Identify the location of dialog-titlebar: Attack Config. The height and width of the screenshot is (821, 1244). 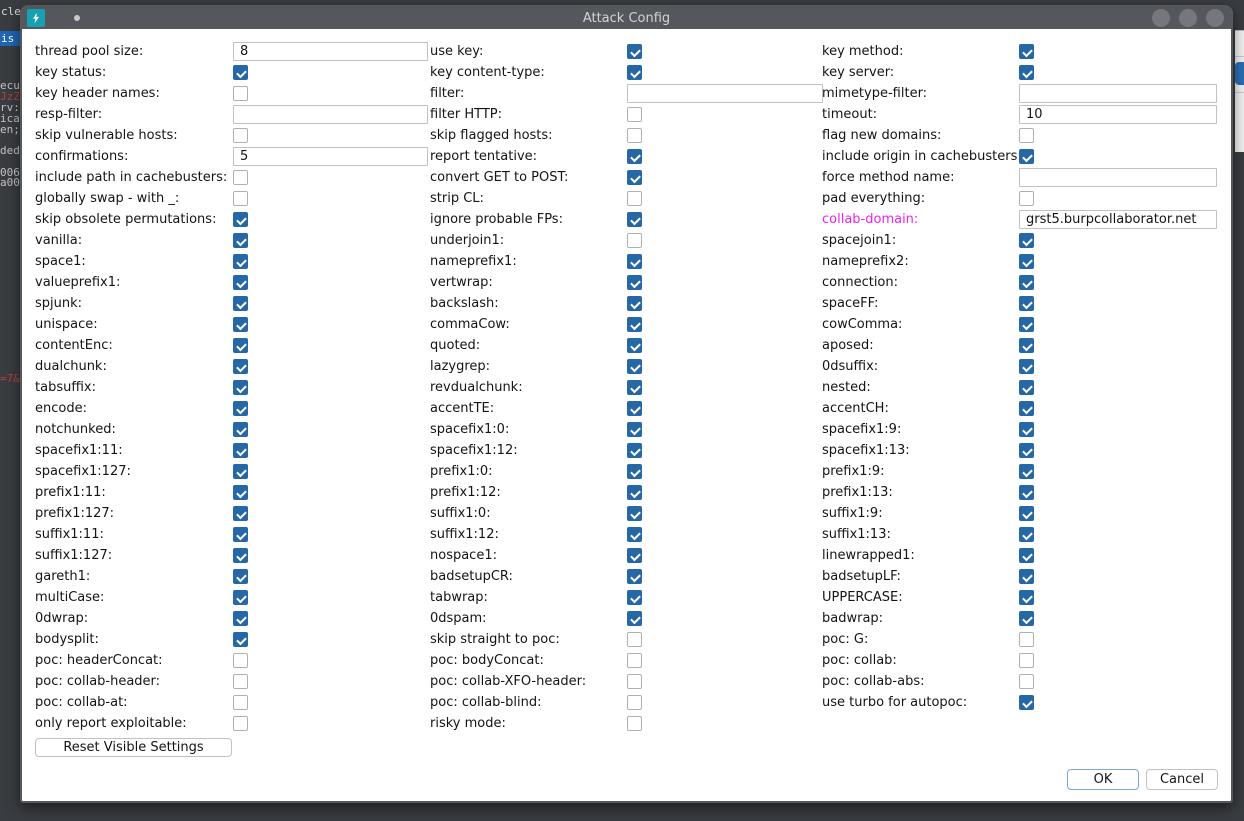
(626, 18).